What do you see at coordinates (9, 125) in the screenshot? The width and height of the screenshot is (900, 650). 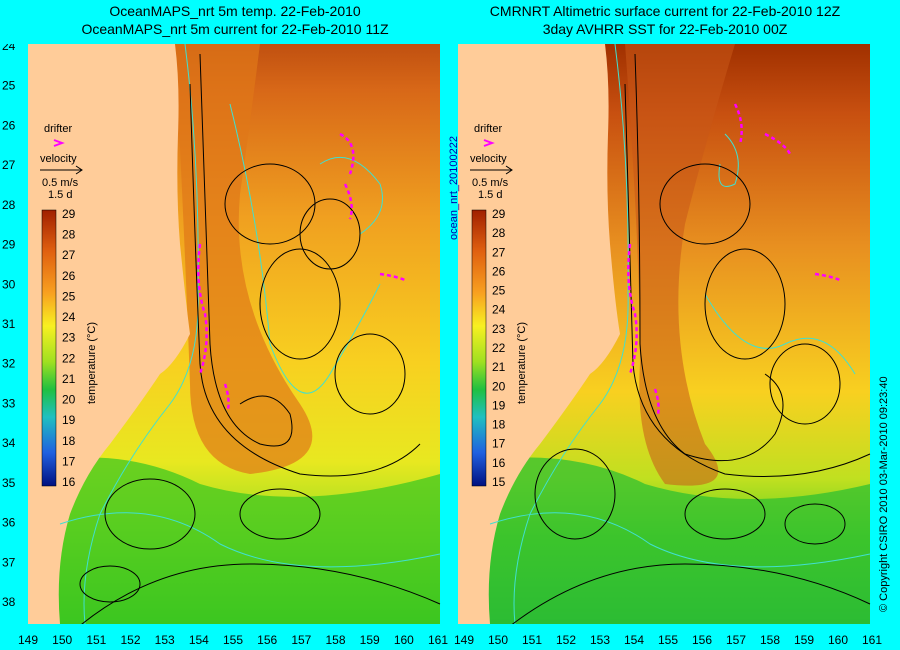 I see `latitude-tick-label: 26` at bounding box center [9, 125].